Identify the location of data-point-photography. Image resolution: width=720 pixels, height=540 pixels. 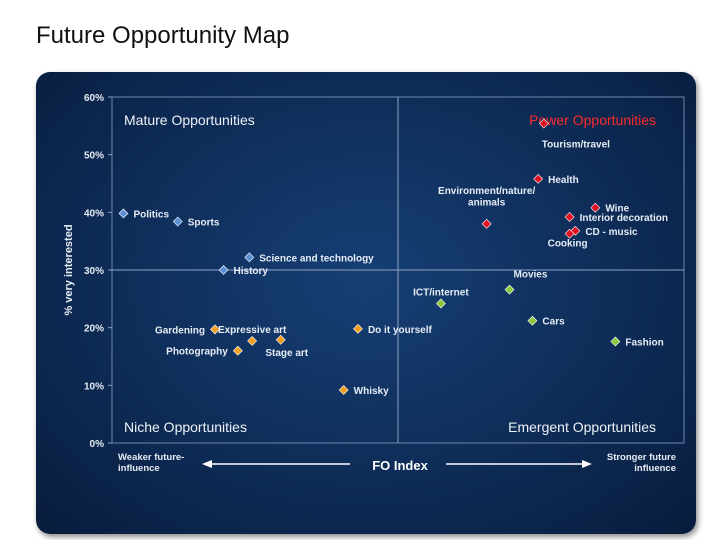
(237, 350).